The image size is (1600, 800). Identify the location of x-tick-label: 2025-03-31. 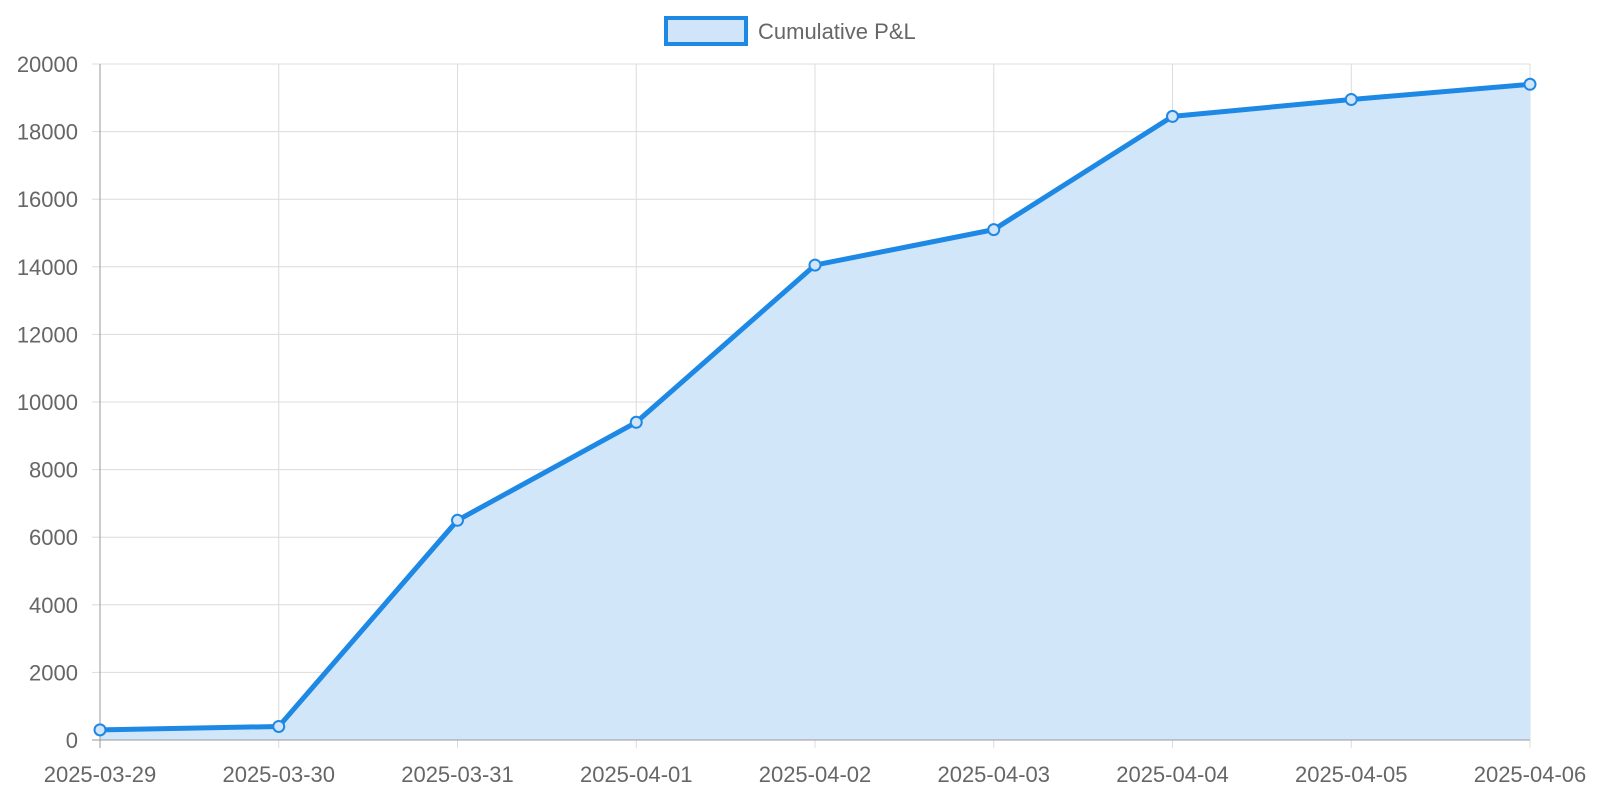
(457, 774).